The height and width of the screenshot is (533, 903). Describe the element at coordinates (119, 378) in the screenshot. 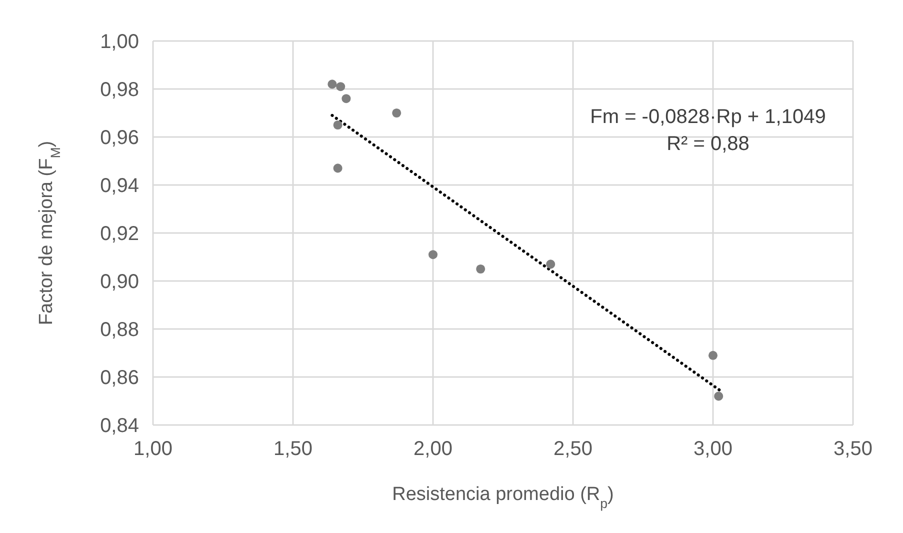

I see `y-tick-label: 0,86` at that location.